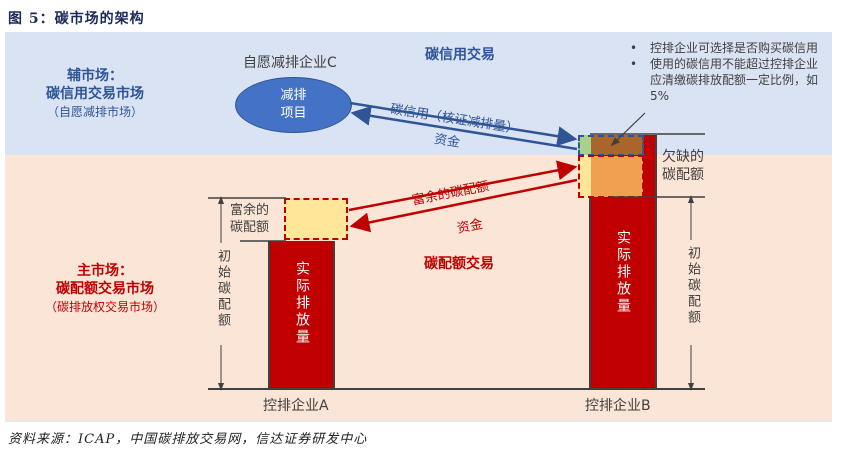 The image size is (848, 452). What do you see at coordinates (618, 406) in the screenshot?
I see `company-b-name: 控排企业B` at bounding box center [618, 406].